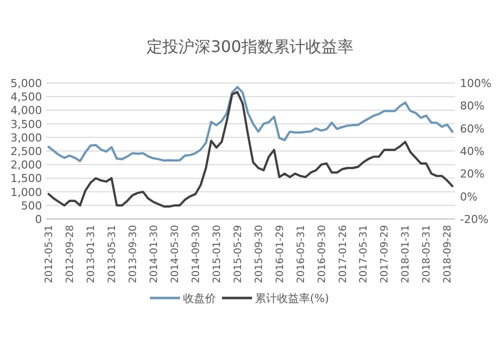  What do you see at coordinates (250, 46) in the screenshot?
I see `chart-title: 定投沪深300指数累计收益率` at bounding box center [250, 46].